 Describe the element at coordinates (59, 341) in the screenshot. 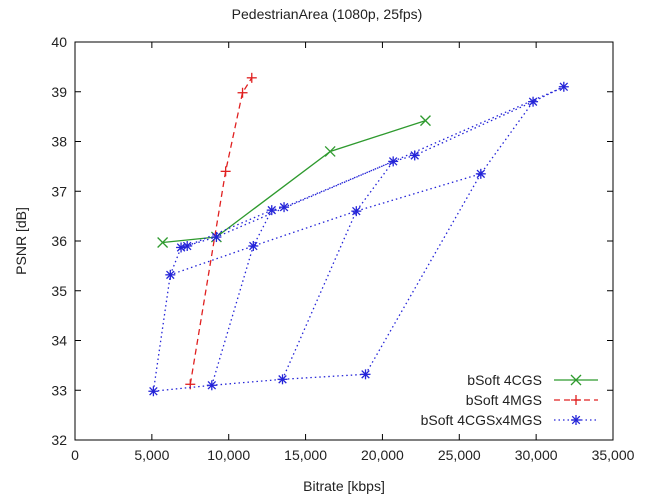

I see `y-tick-label: 34` at that location.